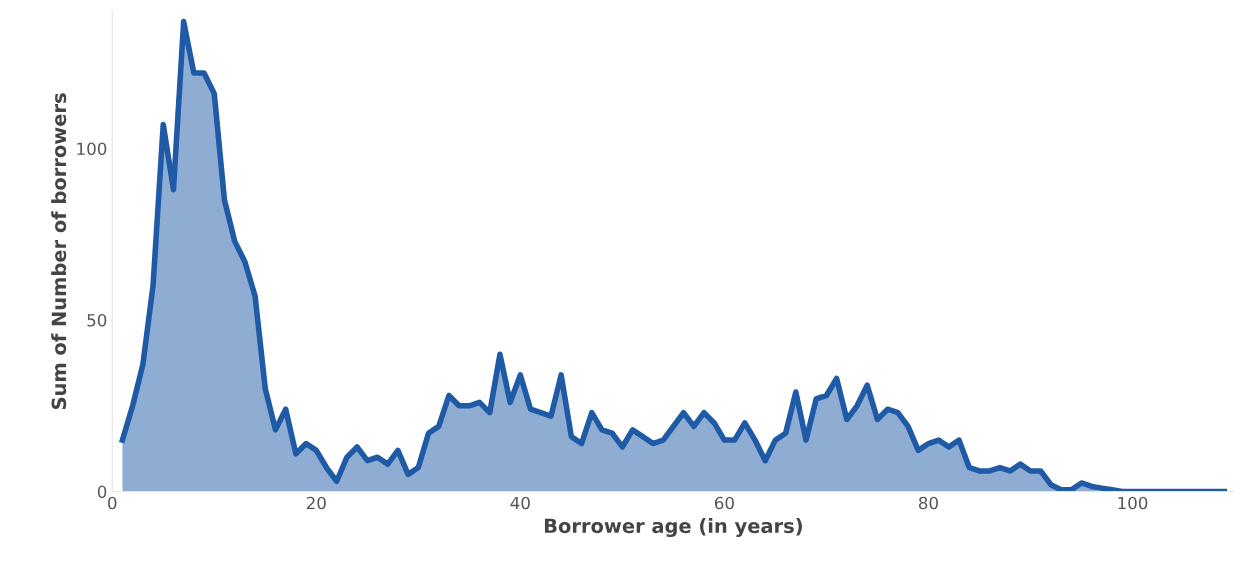 Image resolution: width=1247 pixels, height=565 pixels. What do you see at coordinates (97, 320) in the screenshot?
I see `y-tick-label: 50` at bounding box center [97, 320].